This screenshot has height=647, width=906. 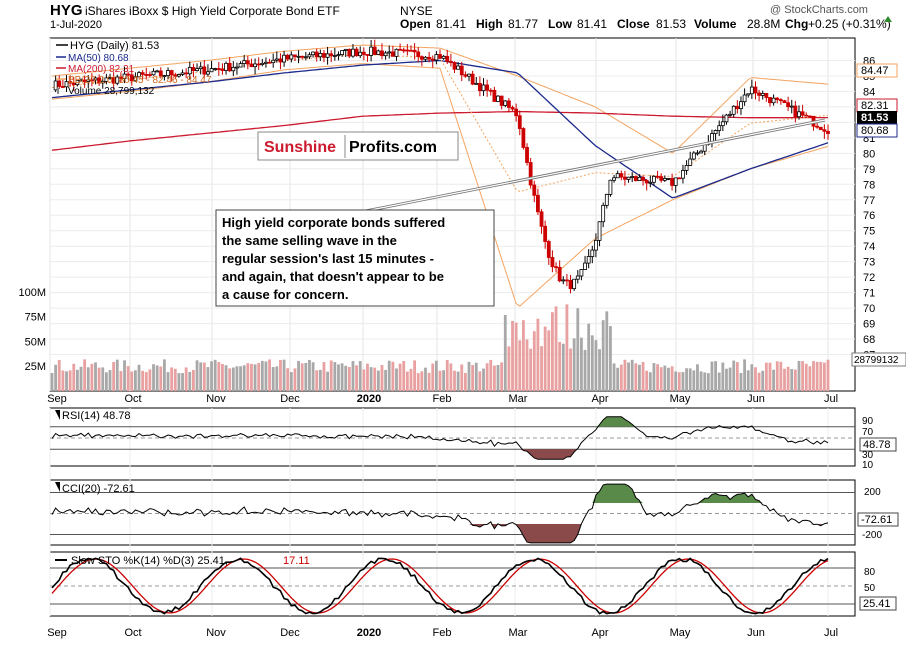 What do you see at coordinates (680, 399) in the screenshot?
I see `x-axis-label-top: May` at bounding box center [680, 399].